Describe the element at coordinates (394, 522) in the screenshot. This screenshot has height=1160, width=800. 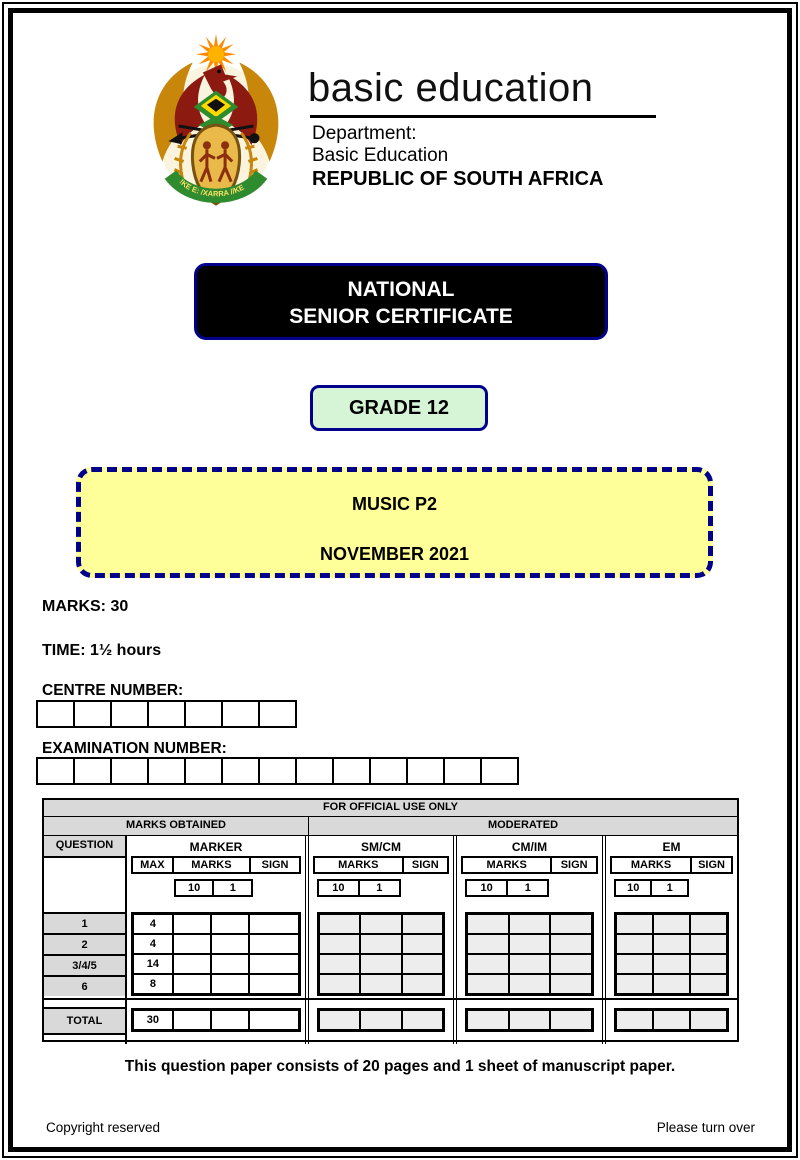
I see `subject-banner: MUSIC P2 NOVEMBER 2021` at that location.